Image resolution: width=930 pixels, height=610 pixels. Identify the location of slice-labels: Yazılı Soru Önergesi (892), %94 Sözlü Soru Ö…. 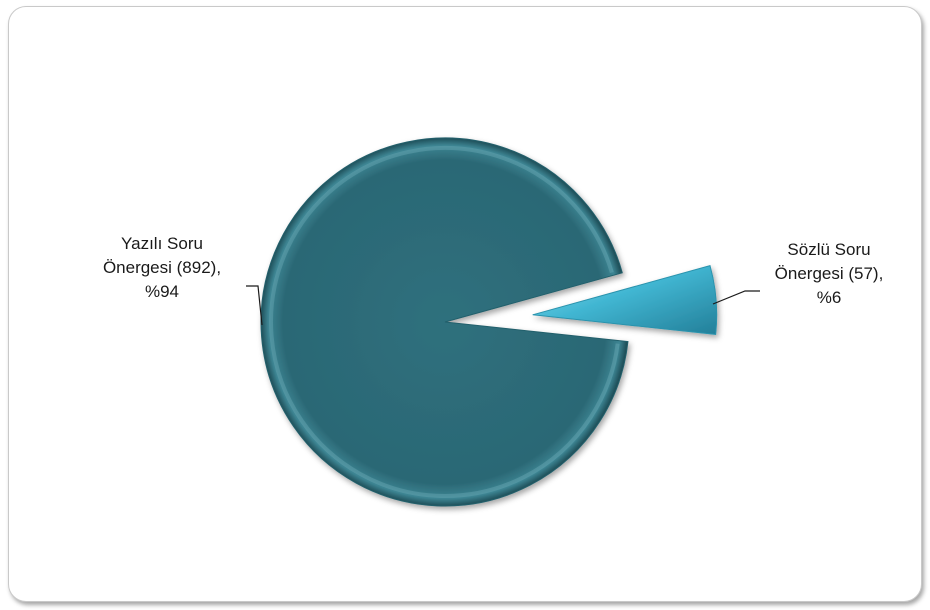
(493, 270).